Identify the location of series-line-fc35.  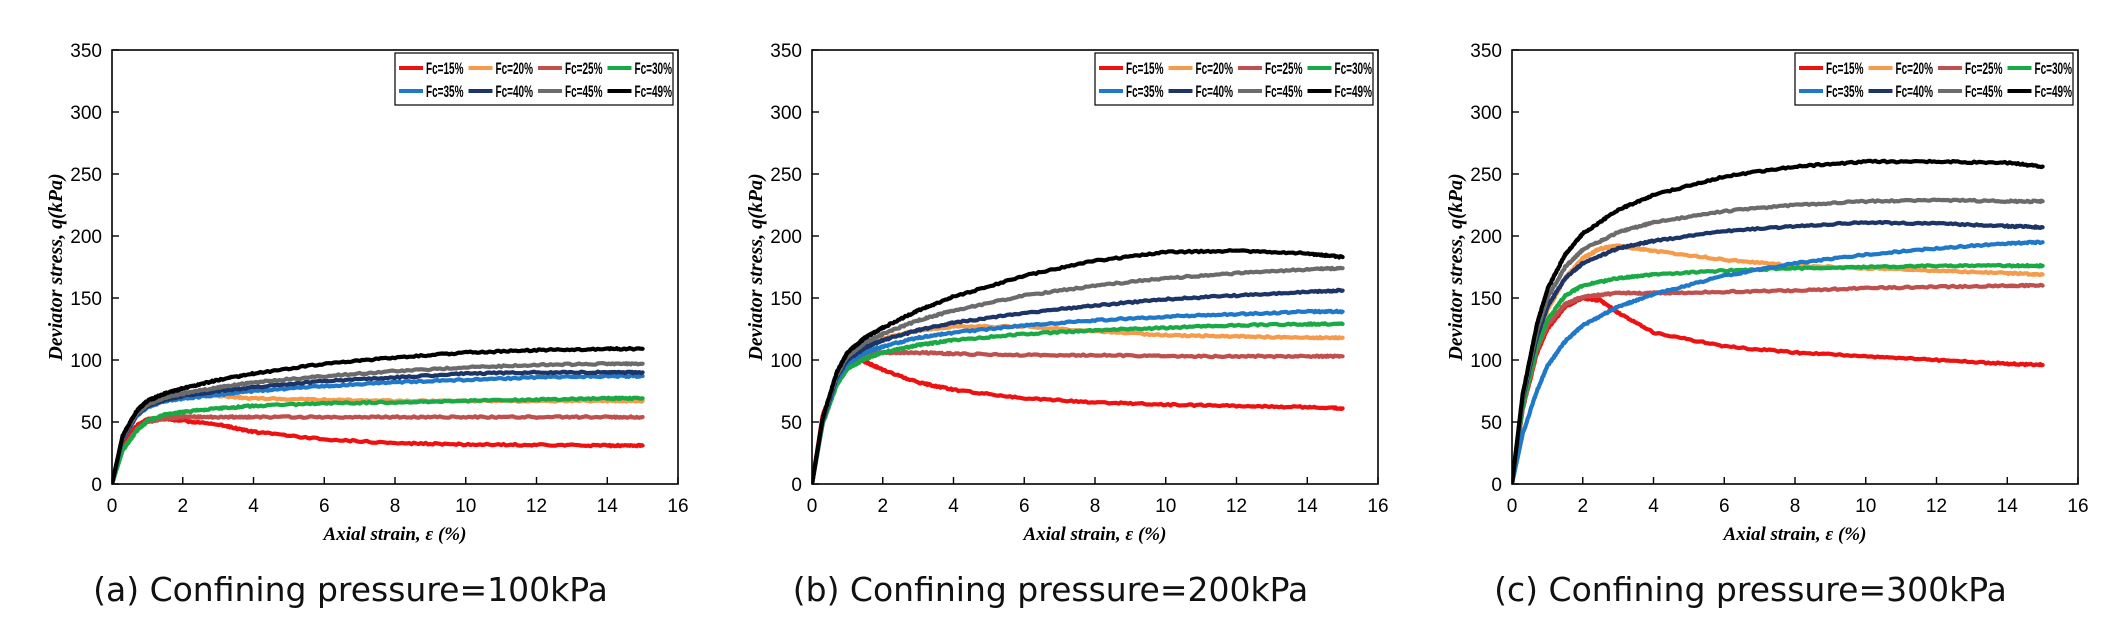
(1778, 361).